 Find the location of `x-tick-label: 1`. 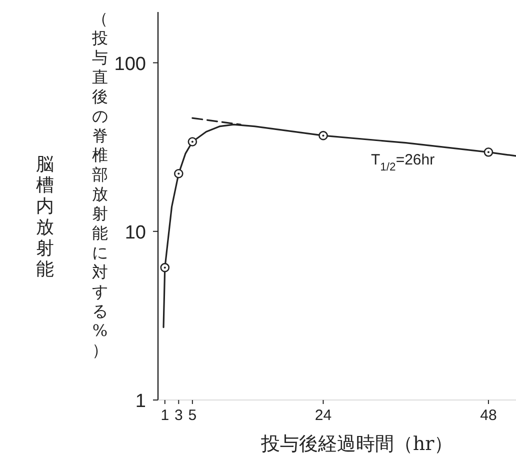

x-tick-label: 1 is located at coordinates (165, 415).